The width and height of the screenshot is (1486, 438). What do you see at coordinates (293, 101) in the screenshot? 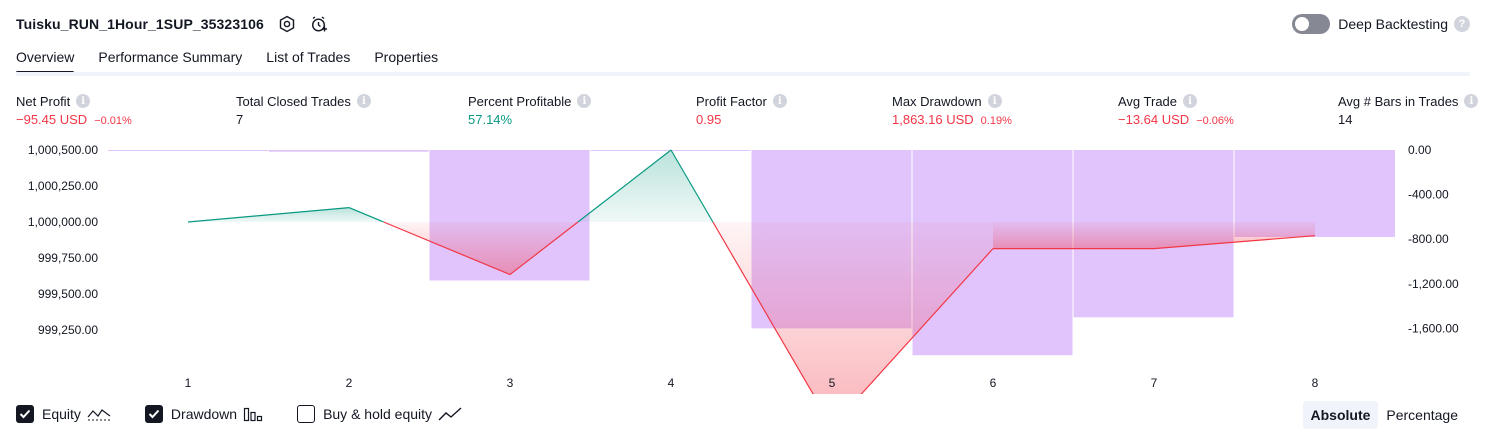
I see `metric-label: Total Closed Trades` at bounding box center [293, 101].